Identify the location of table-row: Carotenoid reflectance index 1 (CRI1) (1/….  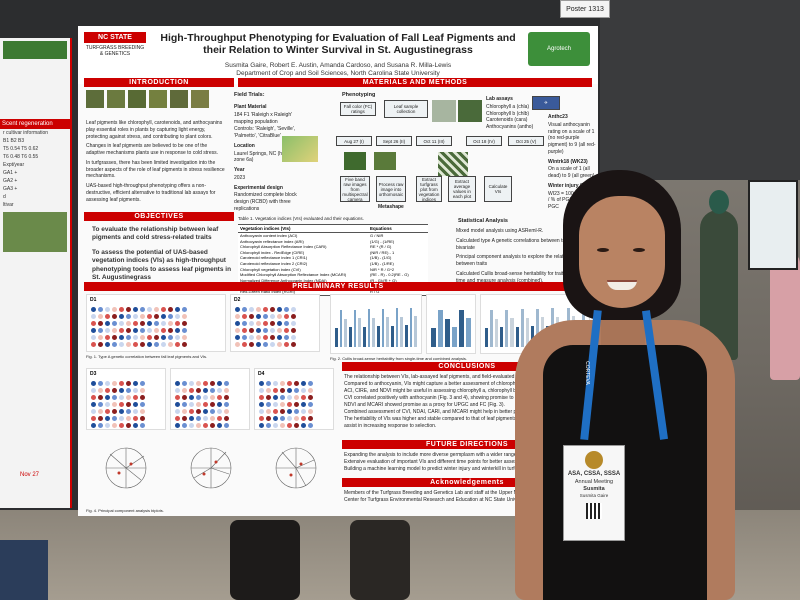
(333, 258).